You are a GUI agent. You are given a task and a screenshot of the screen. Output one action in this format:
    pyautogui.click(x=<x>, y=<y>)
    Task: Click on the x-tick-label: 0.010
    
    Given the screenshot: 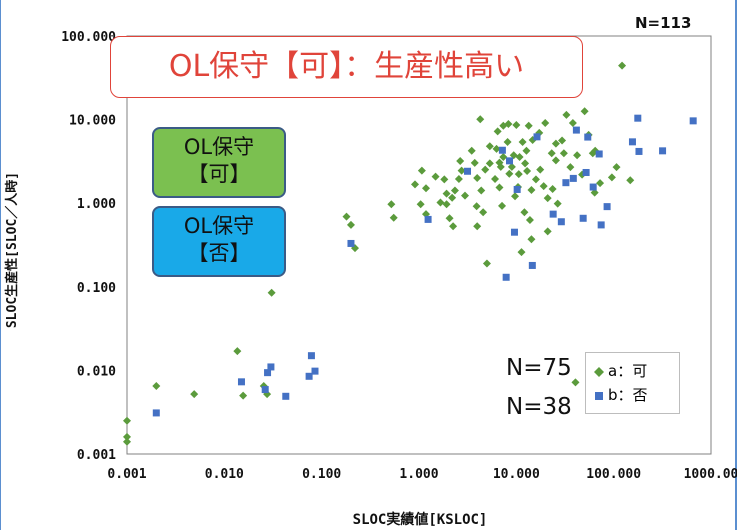 What is the action you would take?
    pyautogui.click(x=224, y=474)
    